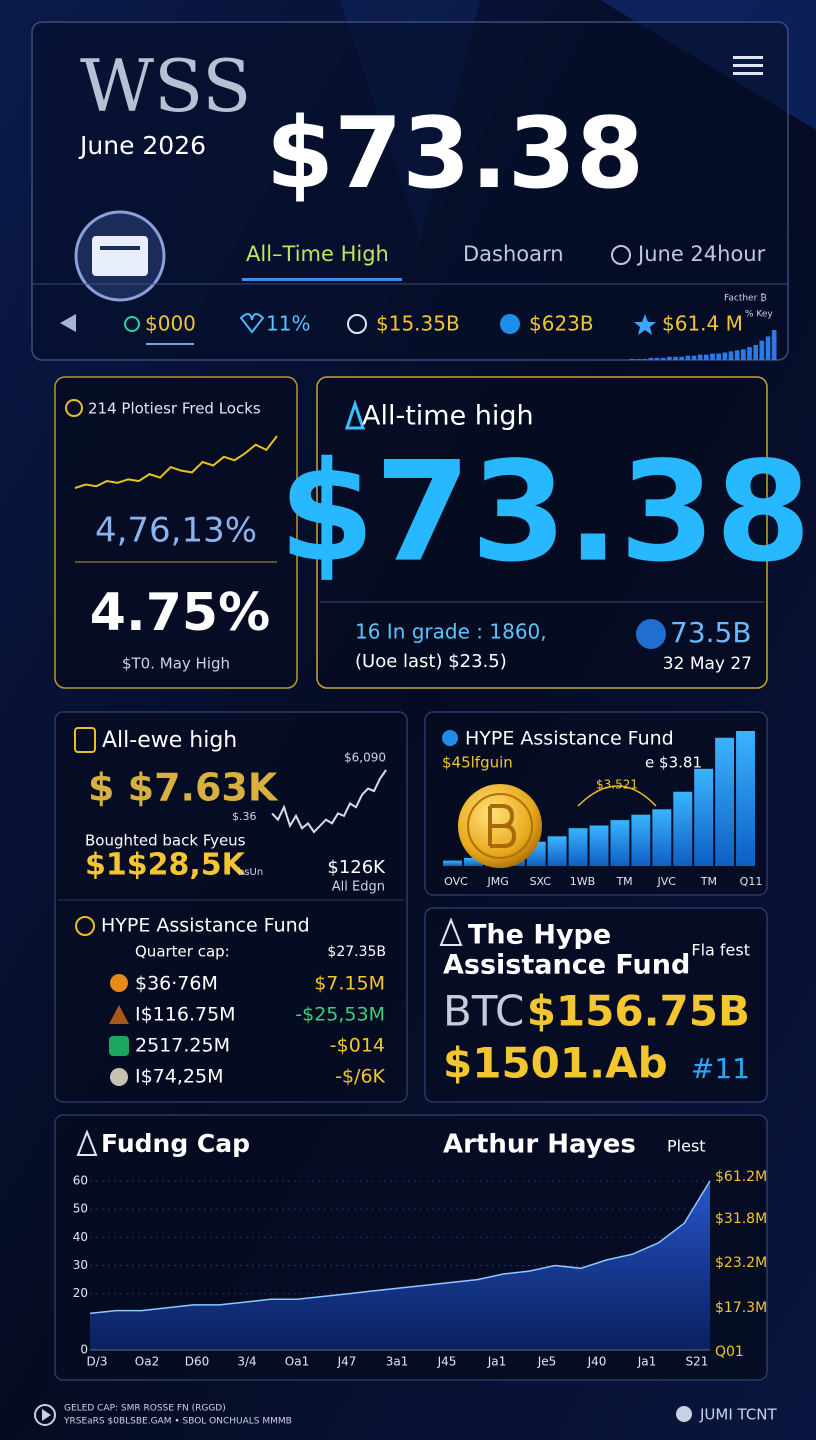 This screenshot has height=1440, width=816. What do you see at coordinates (666, 881) in the screenshot?
I see `x-tick-label: JVC` at bounding box center [666, 881].